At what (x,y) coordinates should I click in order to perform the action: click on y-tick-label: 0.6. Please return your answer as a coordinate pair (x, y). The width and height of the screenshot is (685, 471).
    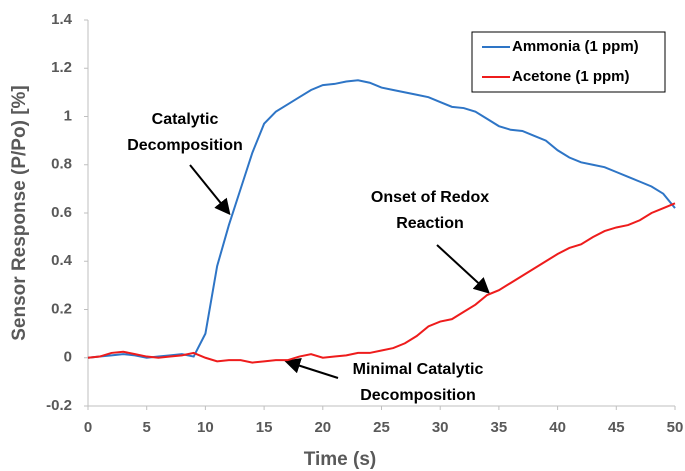
    Looking at the image, I should click on (61, 212).